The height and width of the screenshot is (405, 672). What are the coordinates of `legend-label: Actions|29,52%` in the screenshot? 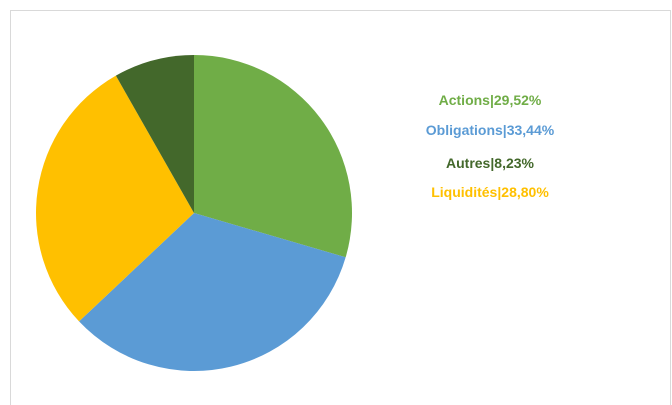 It's located at (490, 100).